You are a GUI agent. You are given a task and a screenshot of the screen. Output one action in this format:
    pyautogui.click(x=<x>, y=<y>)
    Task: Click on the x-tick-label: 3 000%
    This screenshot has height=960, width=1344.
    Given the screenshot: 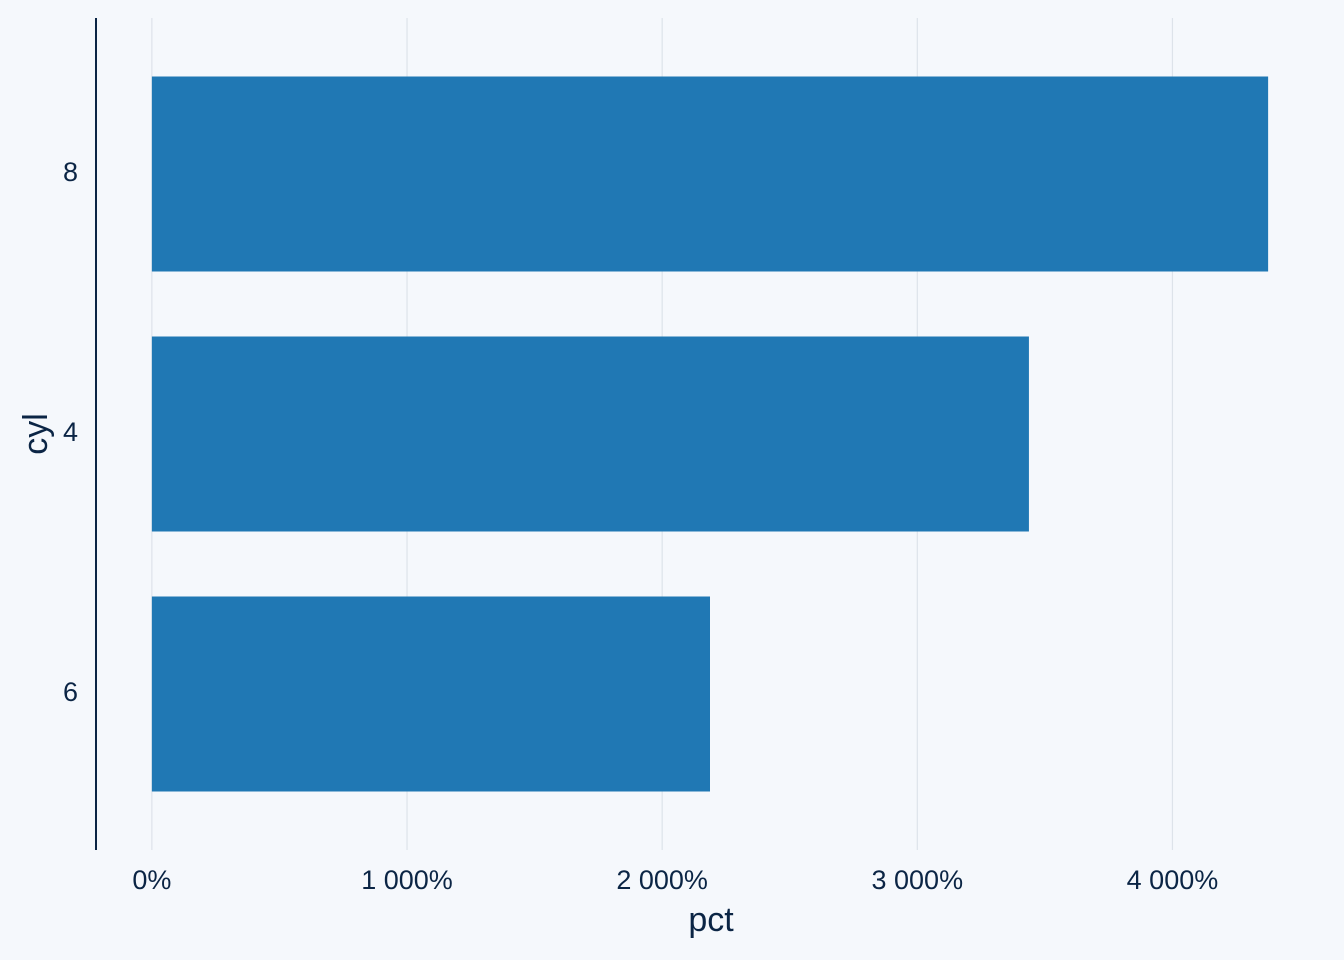 What is the action you would take?
    pyautogui.click(x=918, y=880)
    